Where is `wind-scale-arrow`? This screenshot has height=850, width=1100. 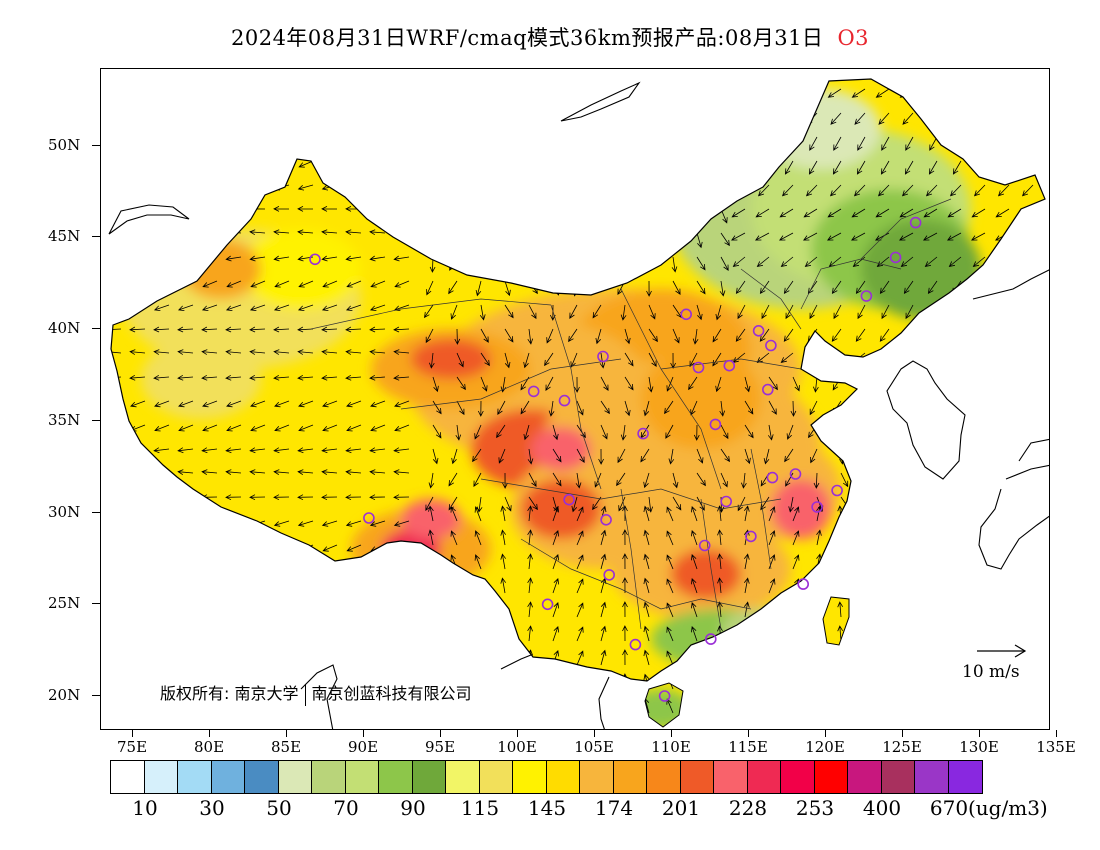
wind-scale-arrow is located at coordinates (1002, 651).